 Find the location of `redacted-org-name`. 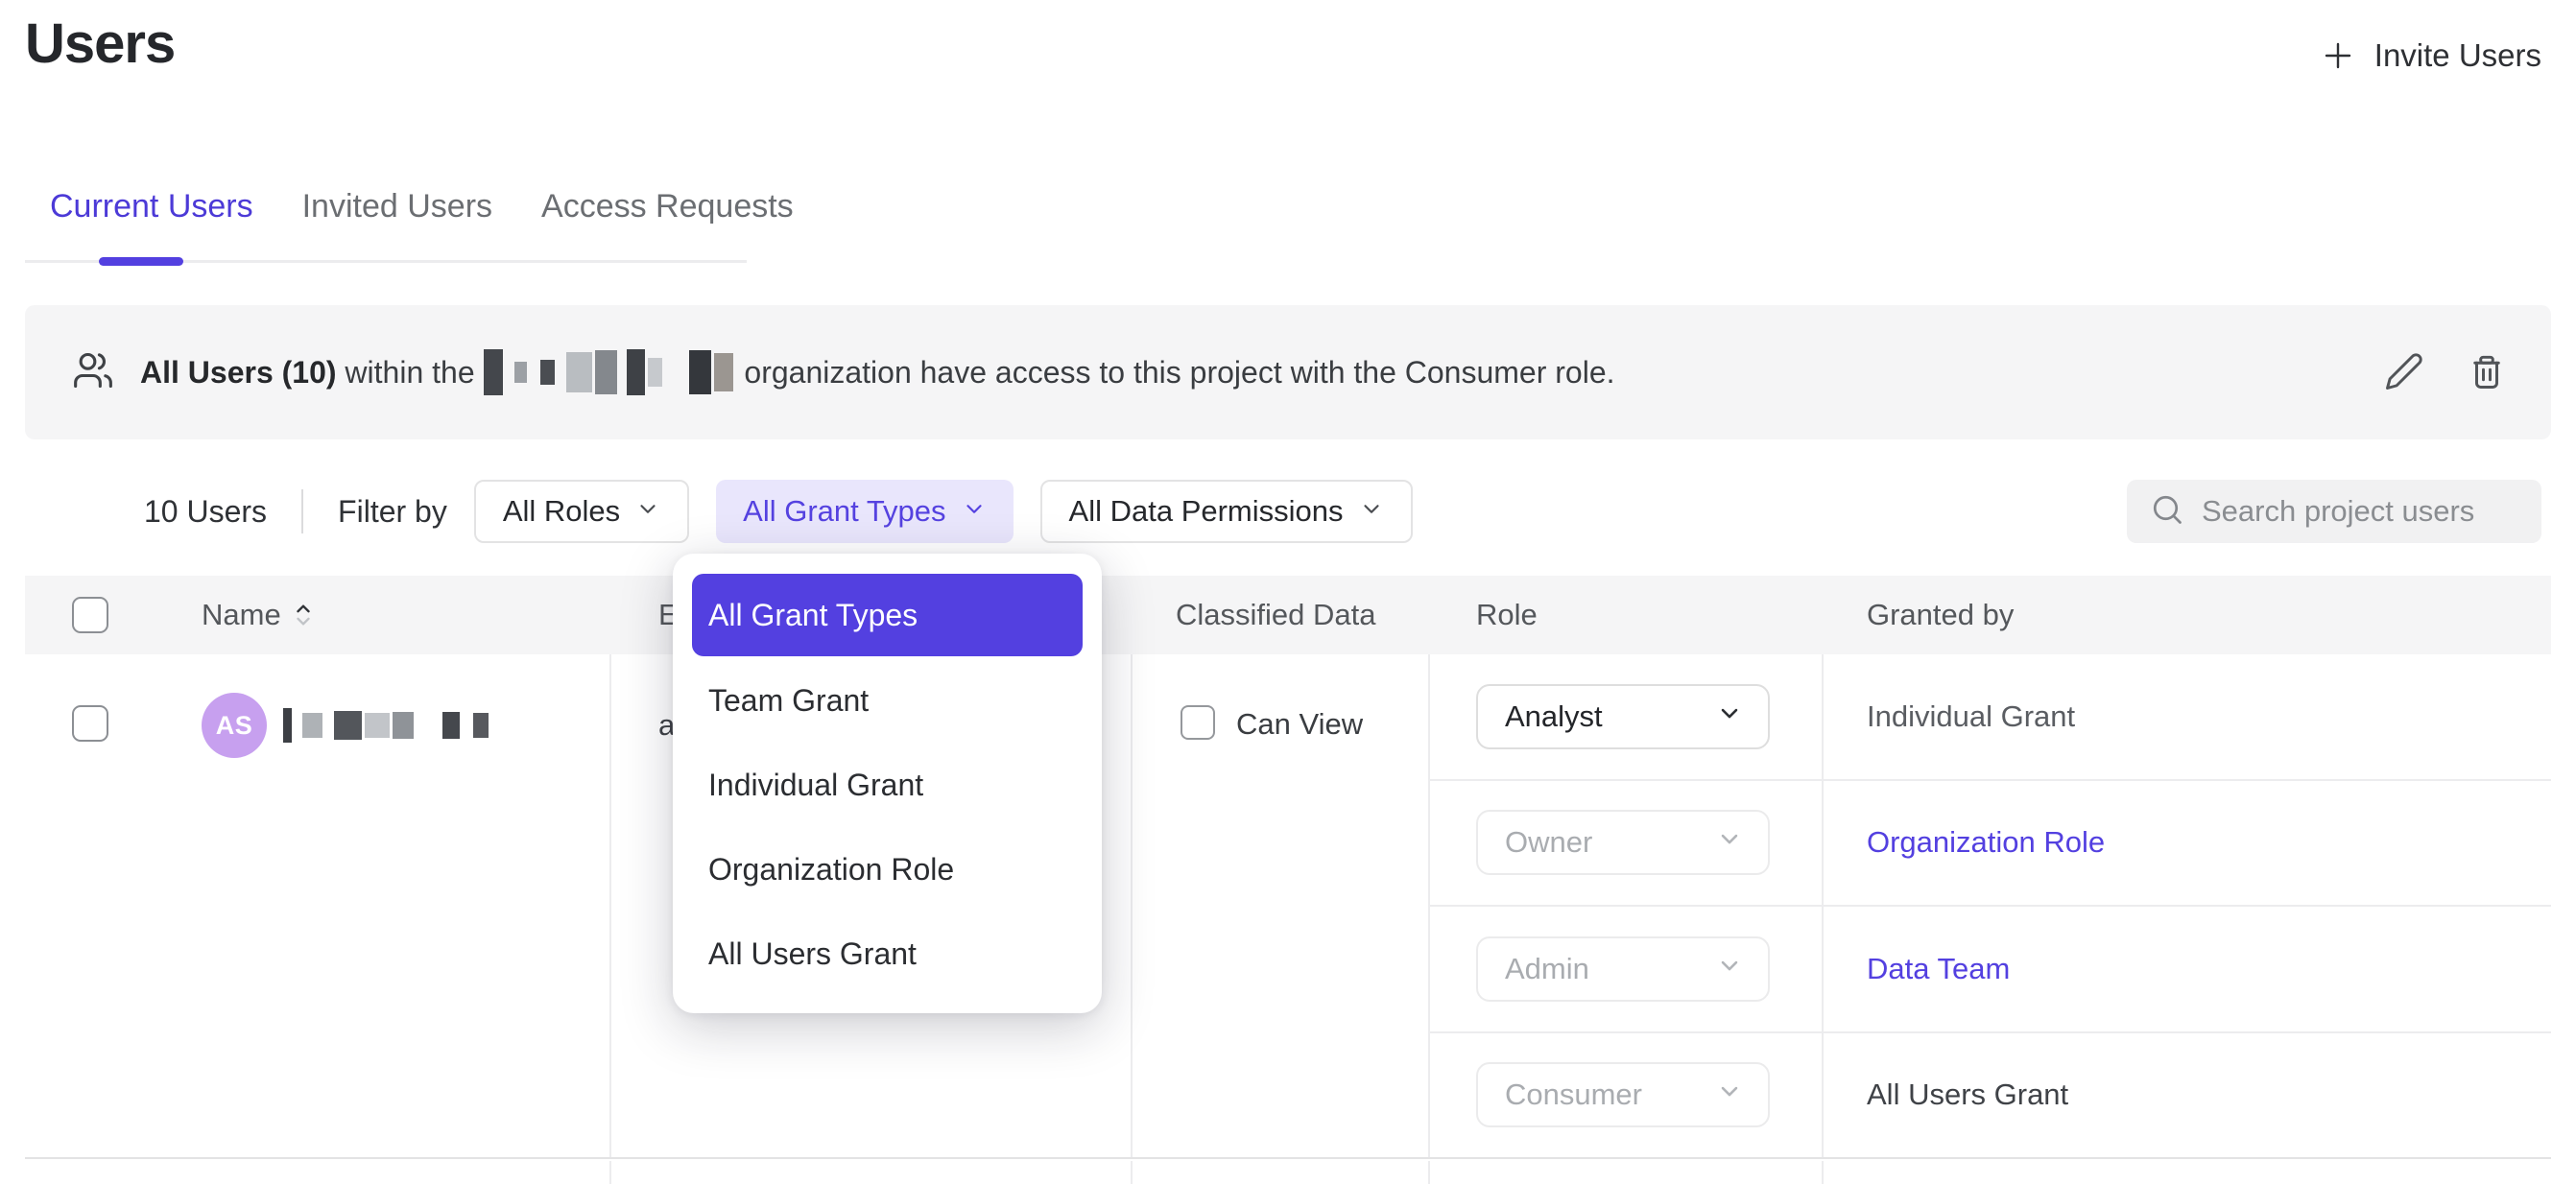

redacted-org-name is located at coordinates (609, 372).